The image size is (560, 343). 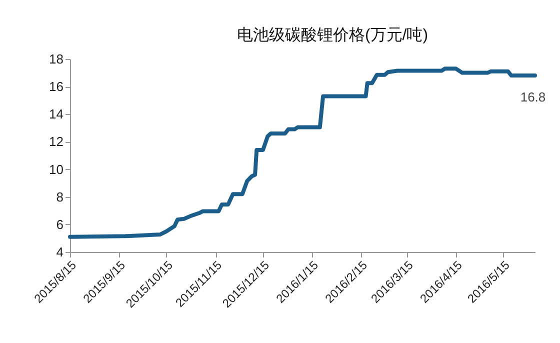 I want to click on y-tick-label: 10, so click(x=56, y=169).